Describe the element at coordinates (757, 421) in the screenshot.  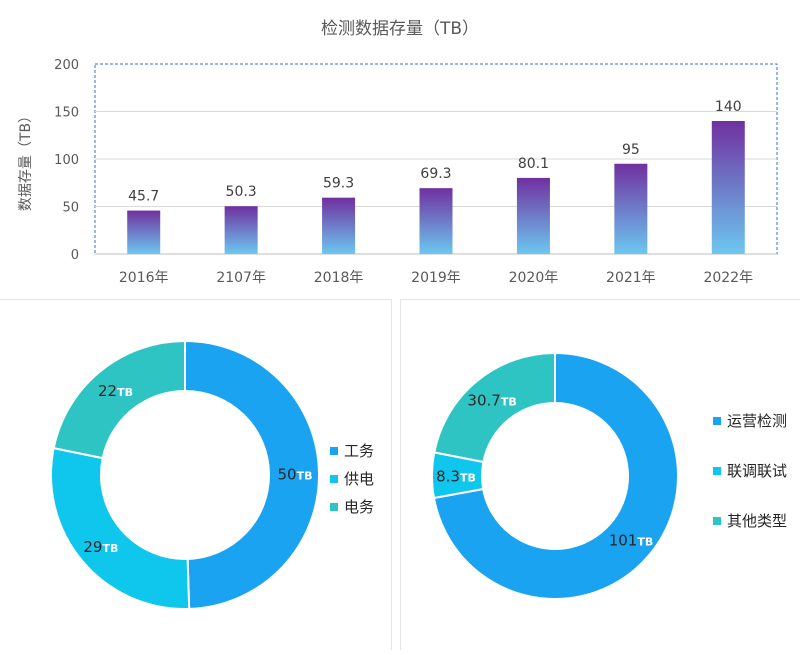
I see `legend-label: 运营检测` at that location.